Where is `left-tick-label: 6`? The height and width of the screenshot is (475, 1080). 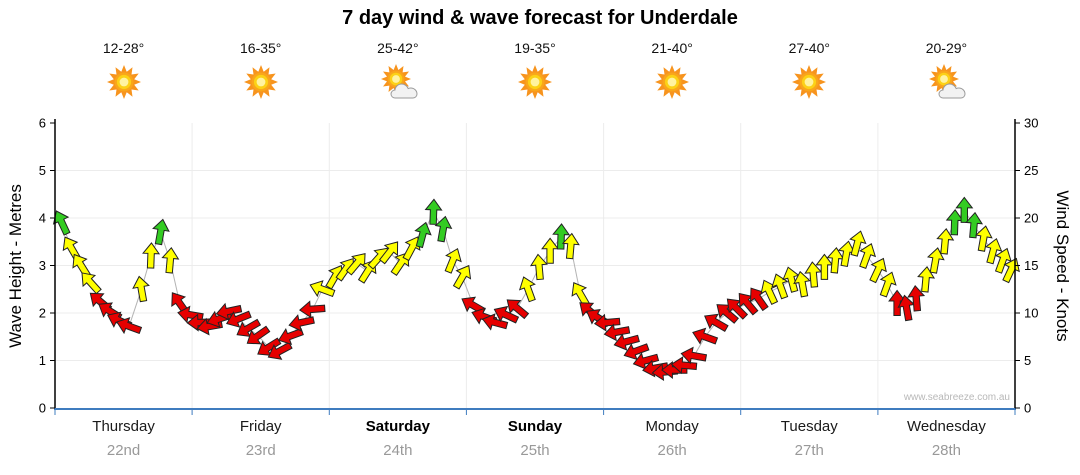
left-tick-label: 6 is located at coordinates (42, 123).